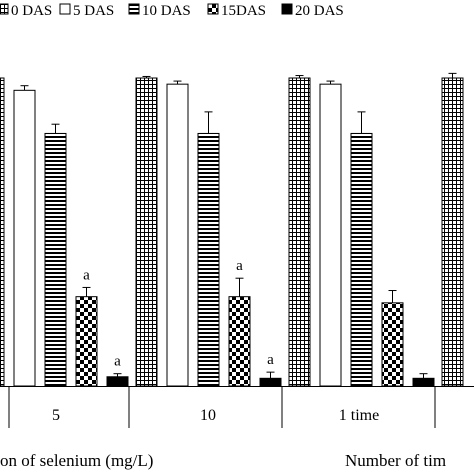  I want to click on legend-label: 10 DAS, so click(166, 11).